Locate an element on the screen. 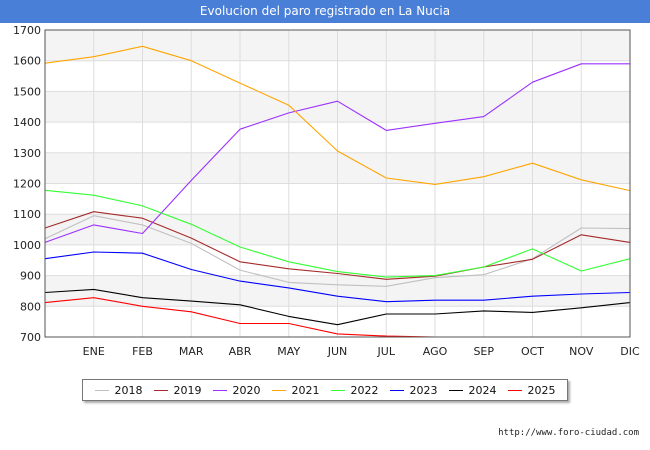 This screenshot has height=450, width=650. y-tick-label: 1200 is located at coordinates (27, 184).